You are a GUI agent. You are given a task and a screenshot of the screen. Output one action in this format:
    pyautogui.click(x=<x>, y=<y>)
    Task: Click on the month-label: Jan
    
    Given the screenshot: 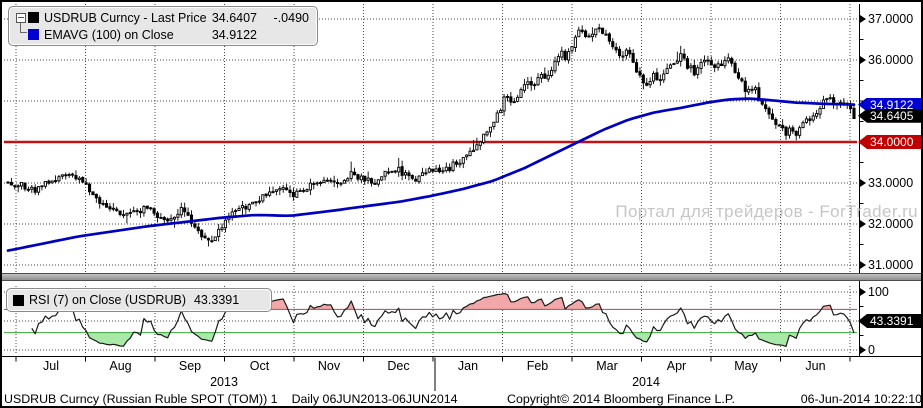 What is the action you would take?
    pyautogui.click(x=468, y=366)
    